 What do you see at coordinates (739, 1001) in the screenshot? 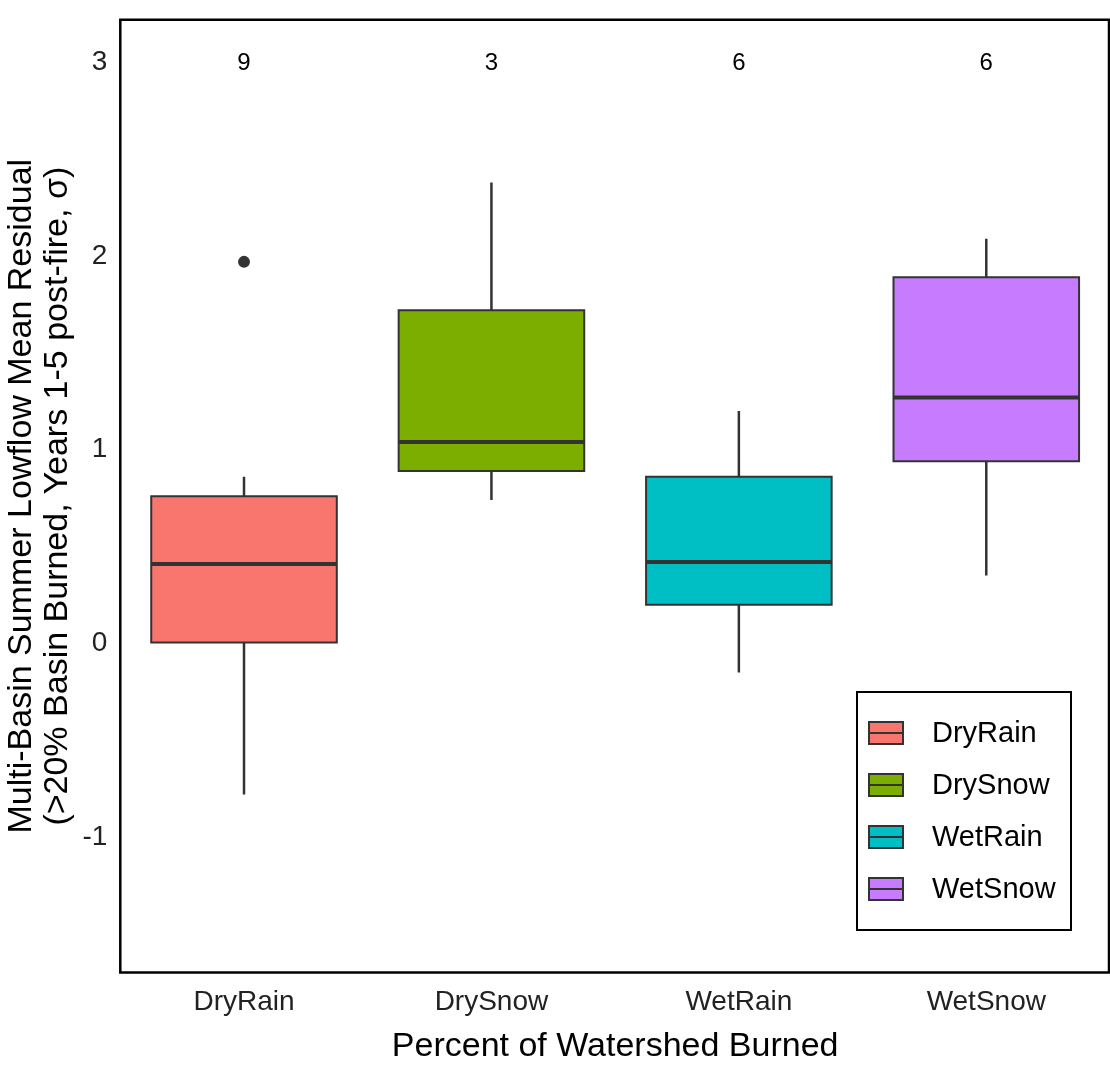
I see `x-tick-label: WetRain` at bounding box center [739, 1001].